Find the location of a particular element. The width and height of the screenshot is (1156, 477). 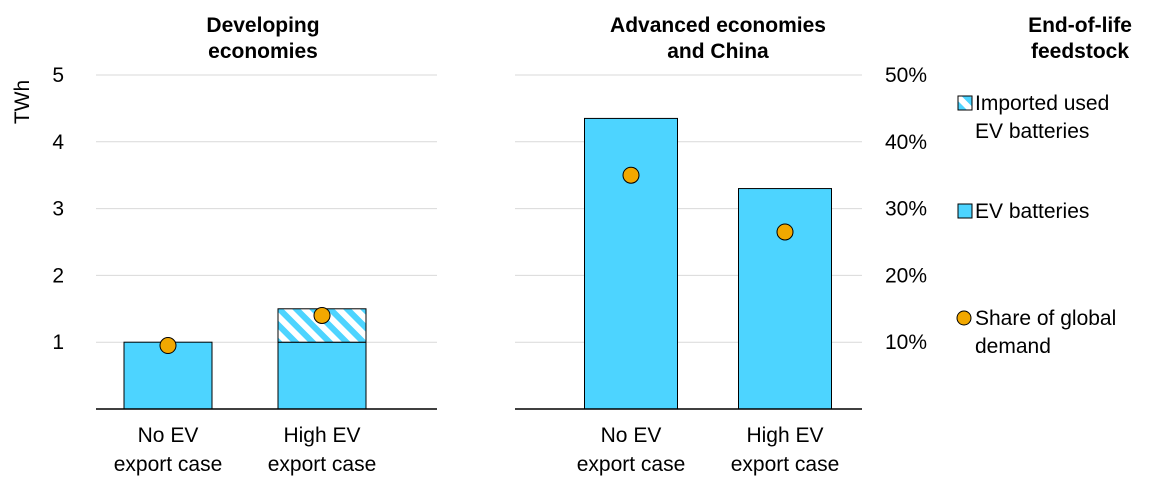

y-tick-label: 5 is located at coordinates (58, 75).